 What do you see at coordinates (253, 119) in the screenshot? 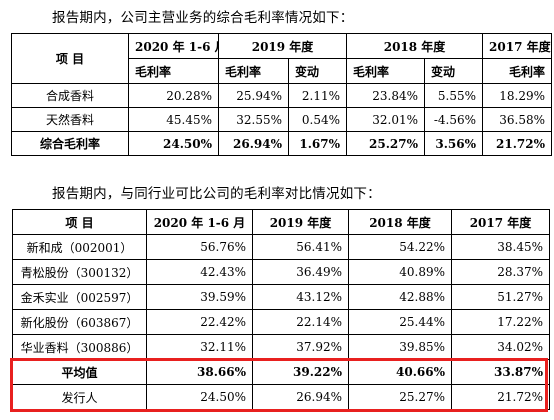
I see `cell-value: 32.55%` at bounding box center [253, 119].